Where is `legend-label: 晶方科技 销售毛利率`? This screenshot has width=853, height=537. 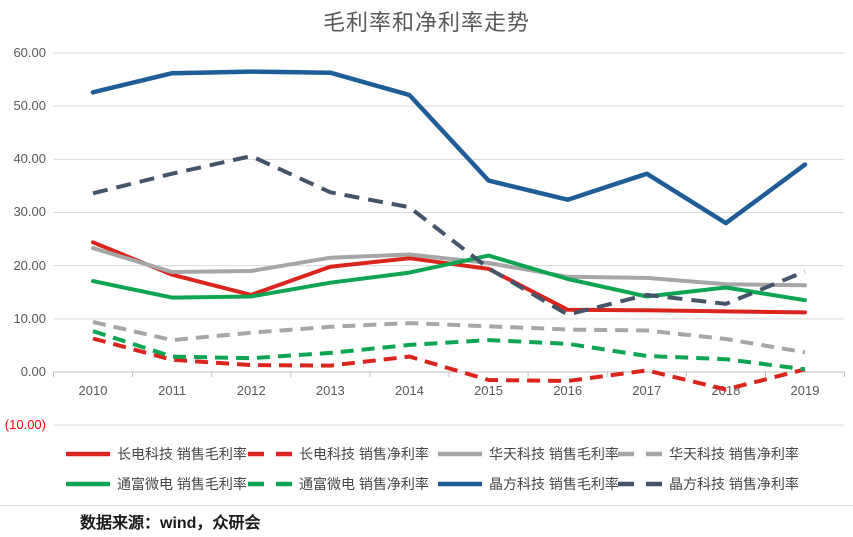
legend-label: 晶方科技 销售毛利率 is located at coordinates (554, 484).